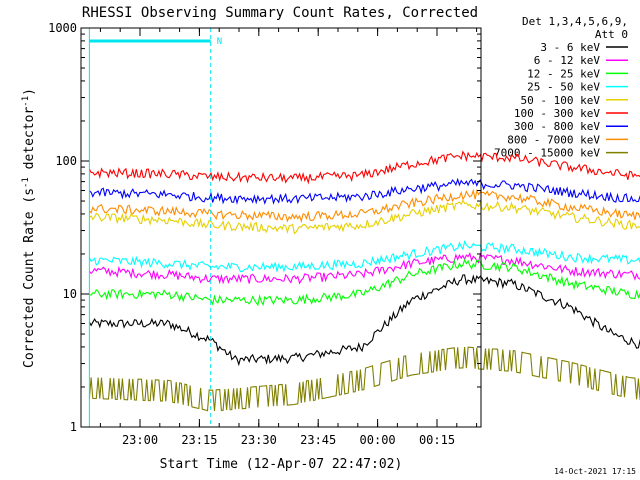 The width and height of the screenshot is (640, 480). I want to click on y-tick-label: 1, so click(73, 427).